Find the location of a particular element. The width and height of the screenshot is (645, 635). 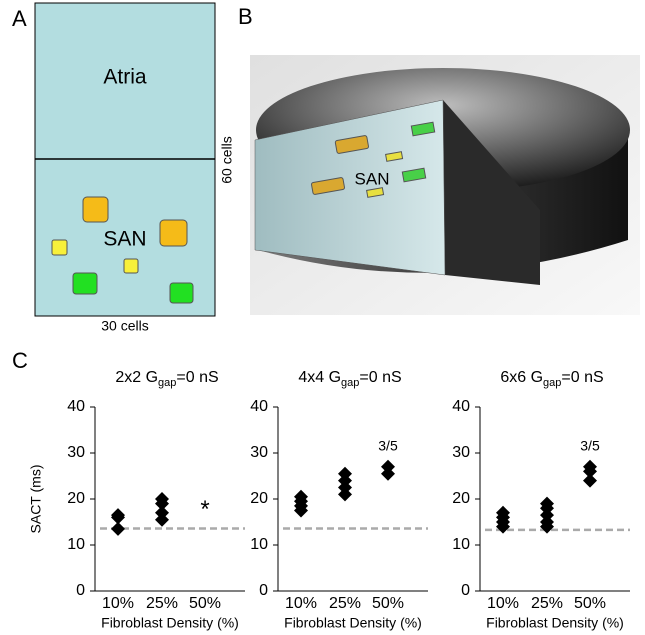

dimension-label: 30 cells is located at coordinates (124, 326).